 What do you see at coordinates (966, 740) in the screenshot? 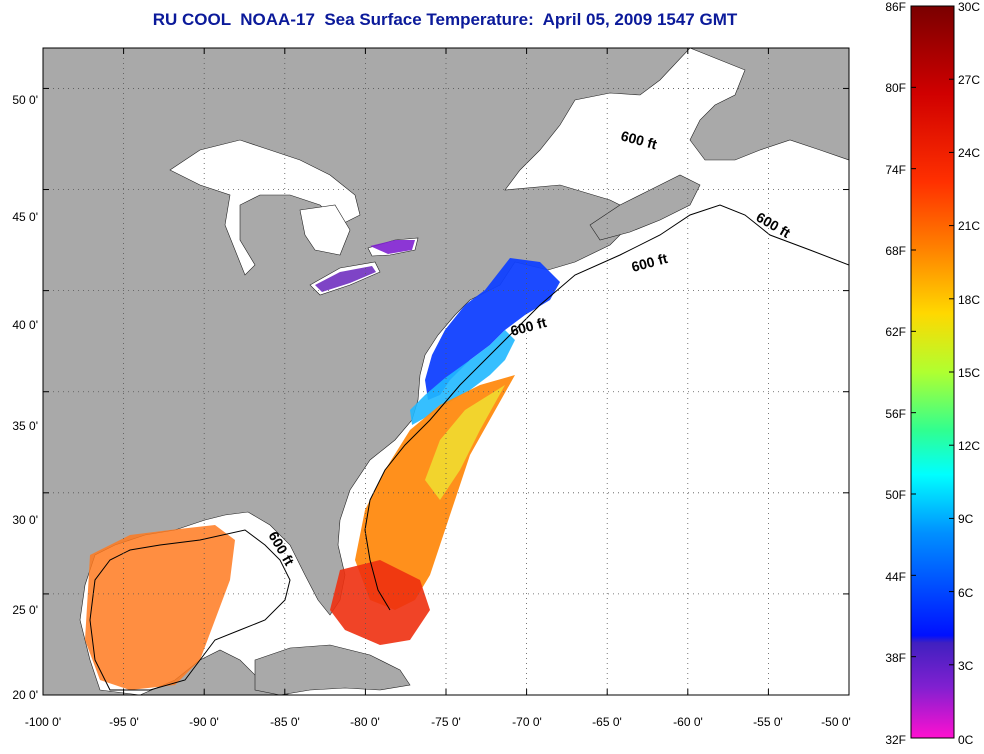
I see `colorbar-c-label: 0C` at bounding box center [966, 740].